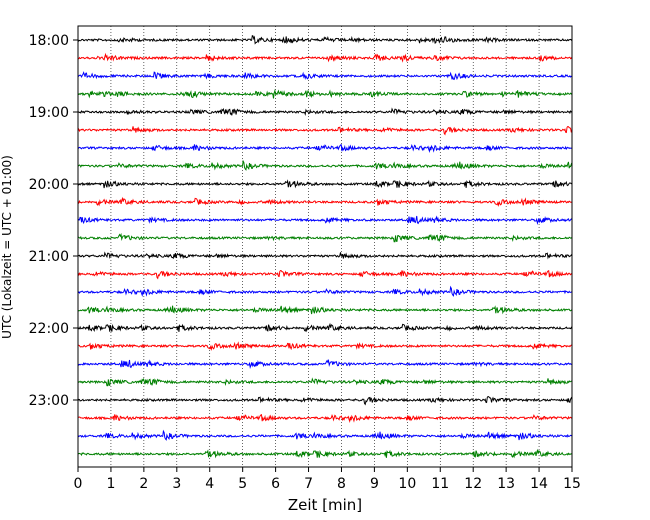 This screenshot has width=650, height=520. Describe the element at coordinates (49, 329) in the screenshot. I see `y-tick-label: 22:00` at that location.